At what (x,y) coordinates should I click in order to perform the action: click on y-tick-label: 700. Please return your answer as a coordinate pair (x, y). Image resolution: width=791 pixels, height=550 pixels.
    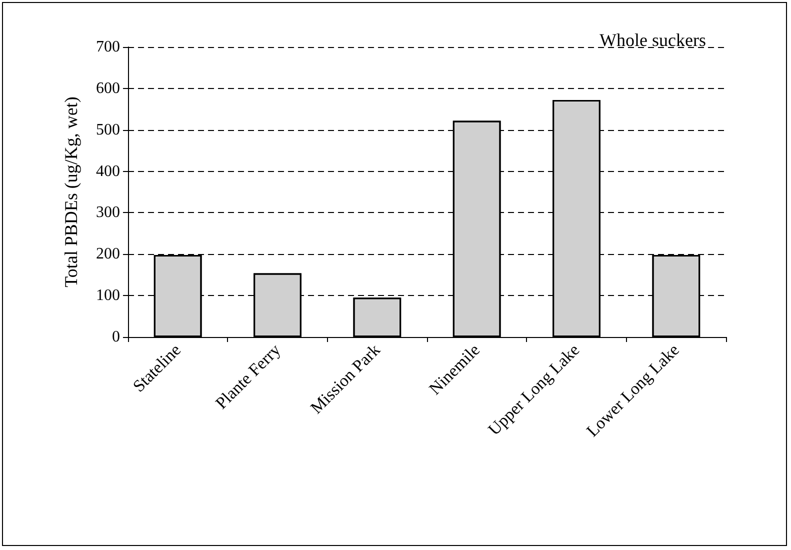
    Looking at the image, I should click on (108, 47).